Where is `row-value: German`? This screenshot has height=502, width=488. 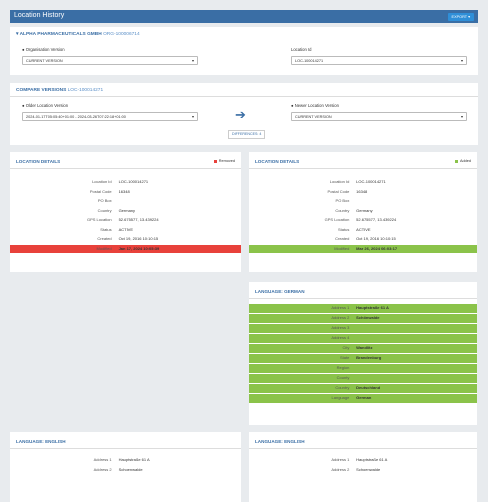 row-value: German is located at coordinates (364, 397).